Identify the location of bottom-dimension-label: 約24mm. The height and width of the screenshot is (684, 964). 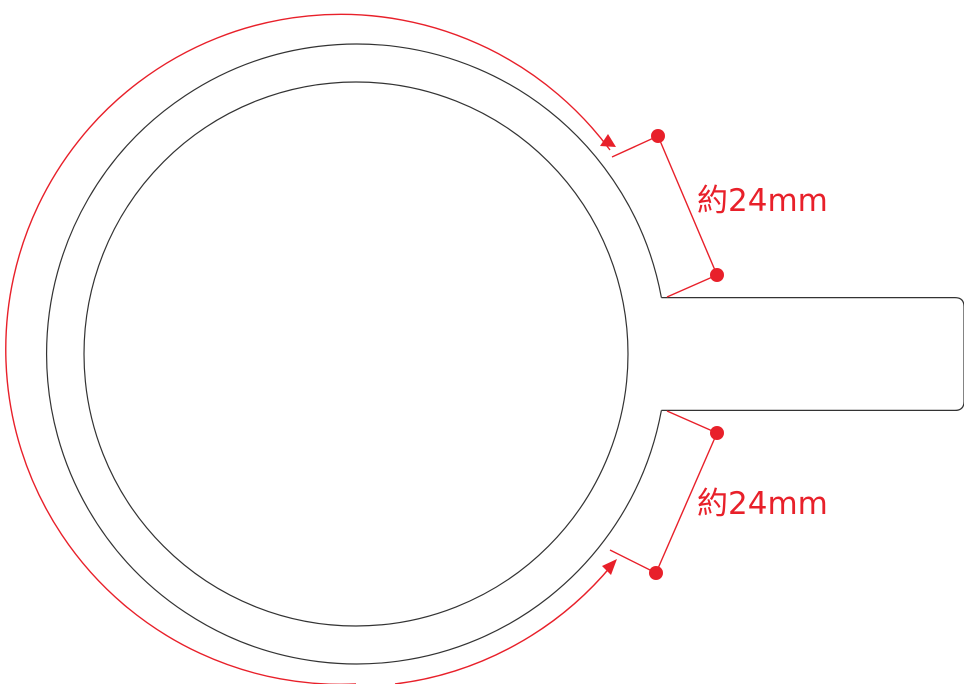
(762, 504).